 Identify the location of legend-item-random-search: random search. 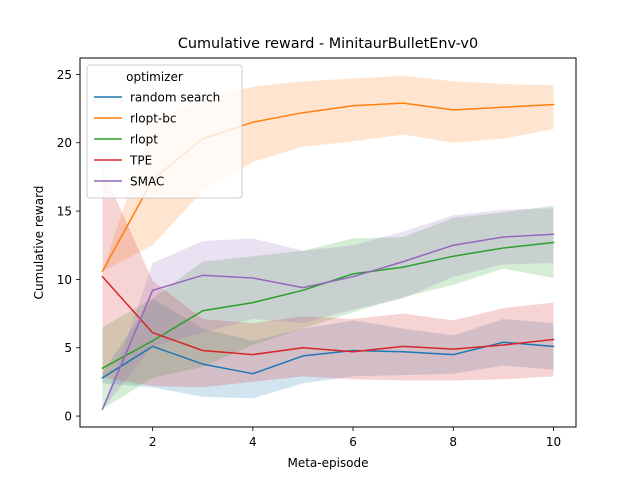
(157, 98).